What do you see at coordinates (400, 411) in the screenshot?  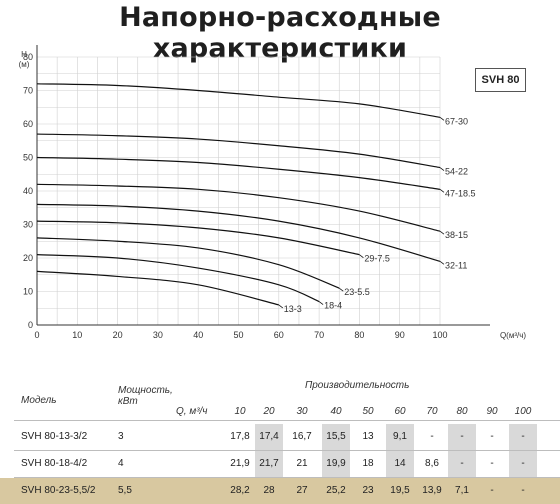 I see `q-header-60: 60` at bounding box center [400, 411].